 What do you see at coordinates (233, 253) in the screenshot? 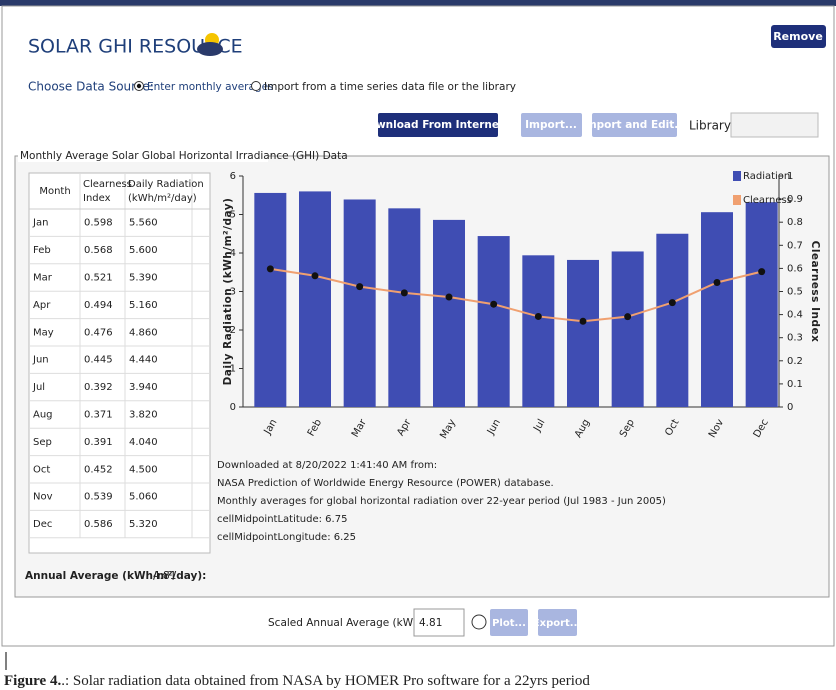
I see `y-tick-label: 4` at bounding box center [233, 253].